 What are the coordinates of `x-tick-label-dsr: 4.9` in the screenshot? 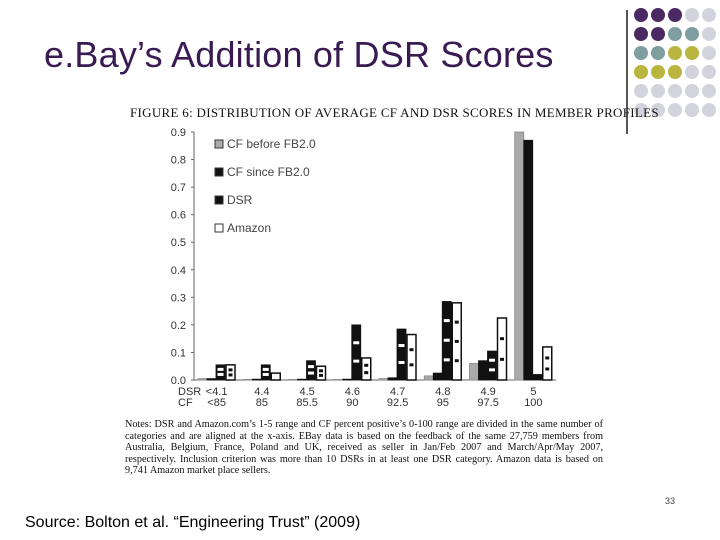 It's located at (487, 392).